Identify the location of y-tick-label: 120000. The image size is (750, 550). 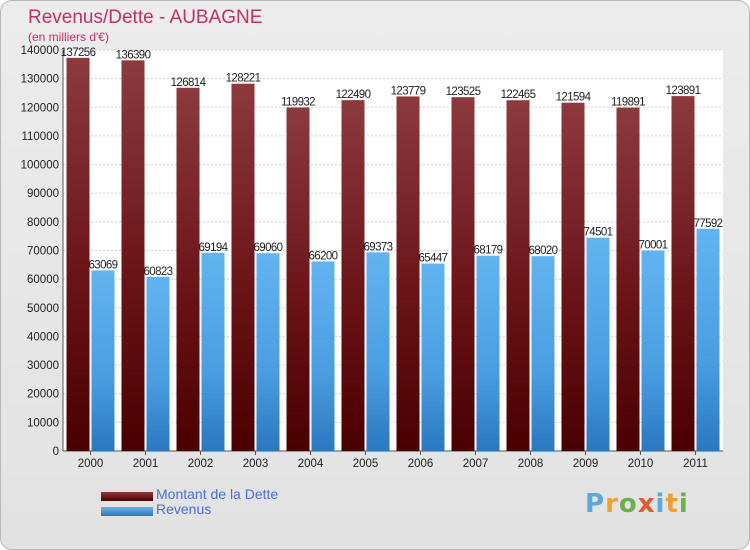
(40, 108).